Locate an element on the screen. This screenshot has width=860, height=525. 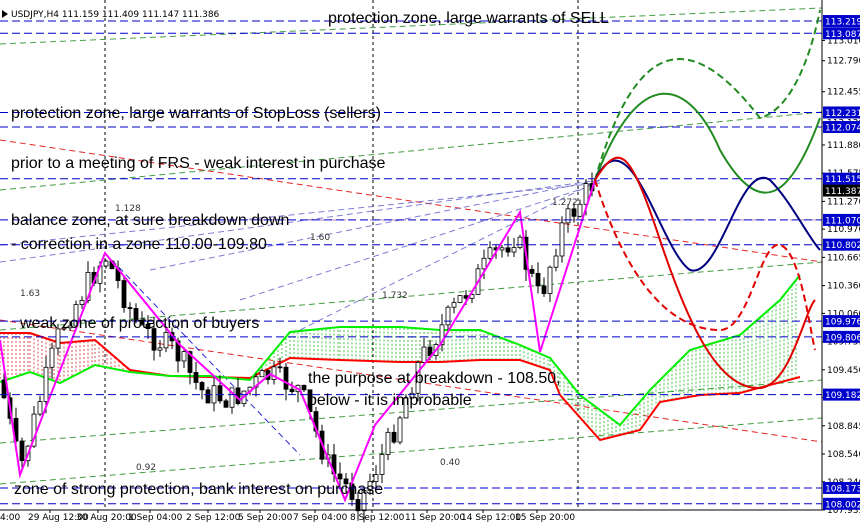
level-label: 111.515 is located at coordinates (842, 180).